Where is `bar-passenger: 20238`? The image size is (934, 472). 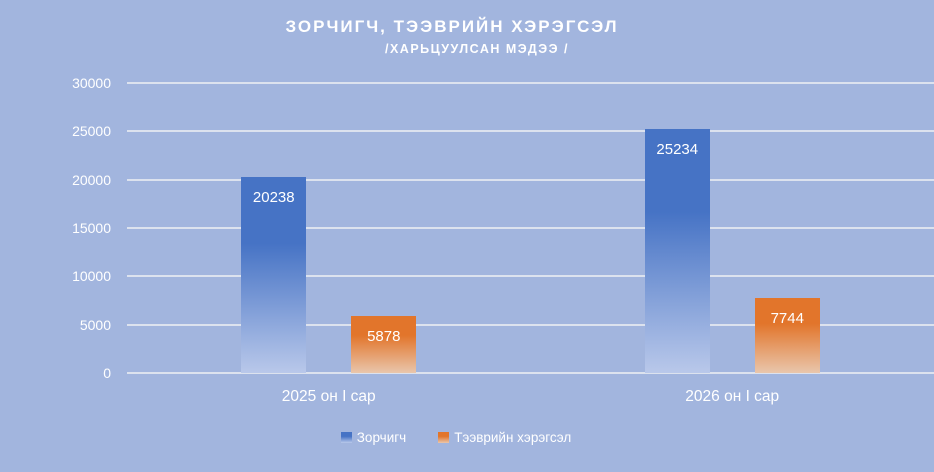
bar-passenger: 20238 is located at coordinates (274, 275).